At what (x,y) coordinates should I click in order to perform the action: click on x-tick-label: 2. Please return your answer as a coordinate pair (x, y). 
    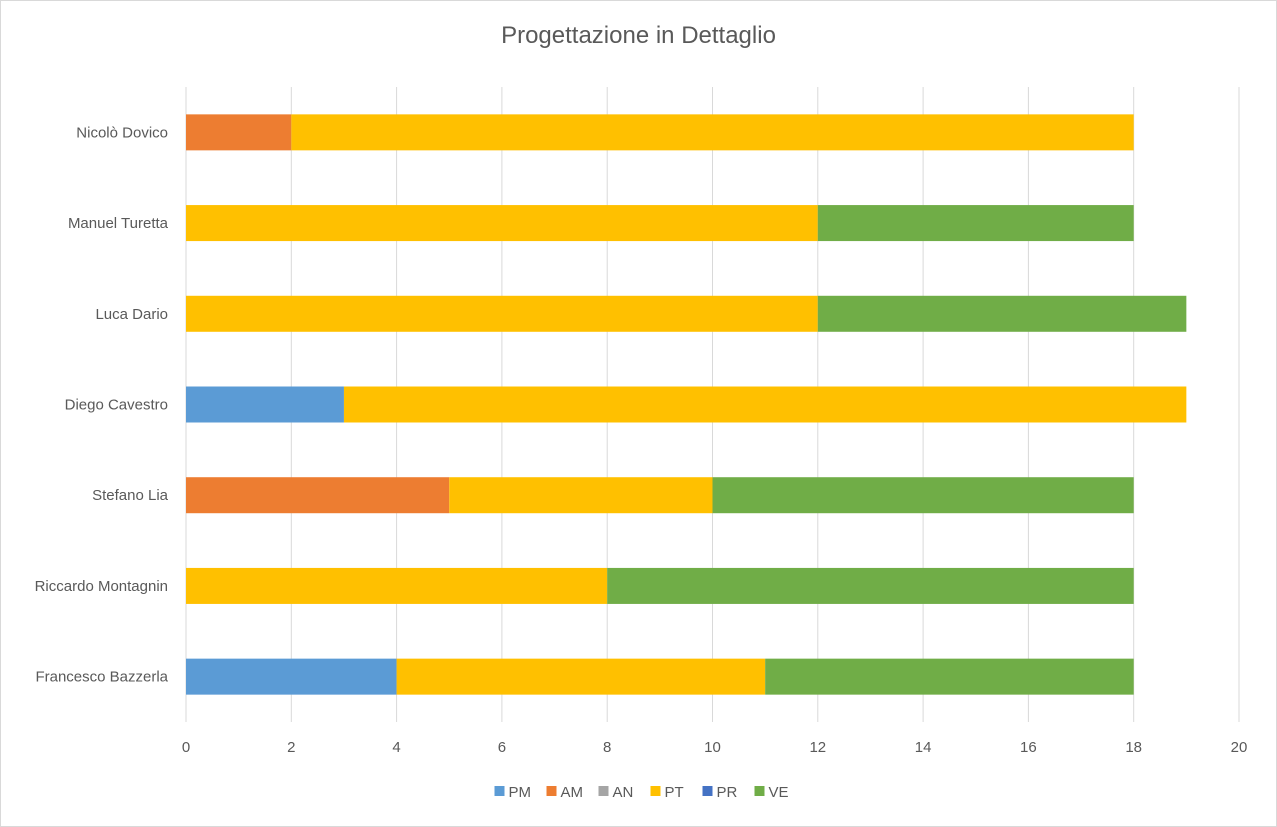
    Looking at the image, I should click on (291, 747).